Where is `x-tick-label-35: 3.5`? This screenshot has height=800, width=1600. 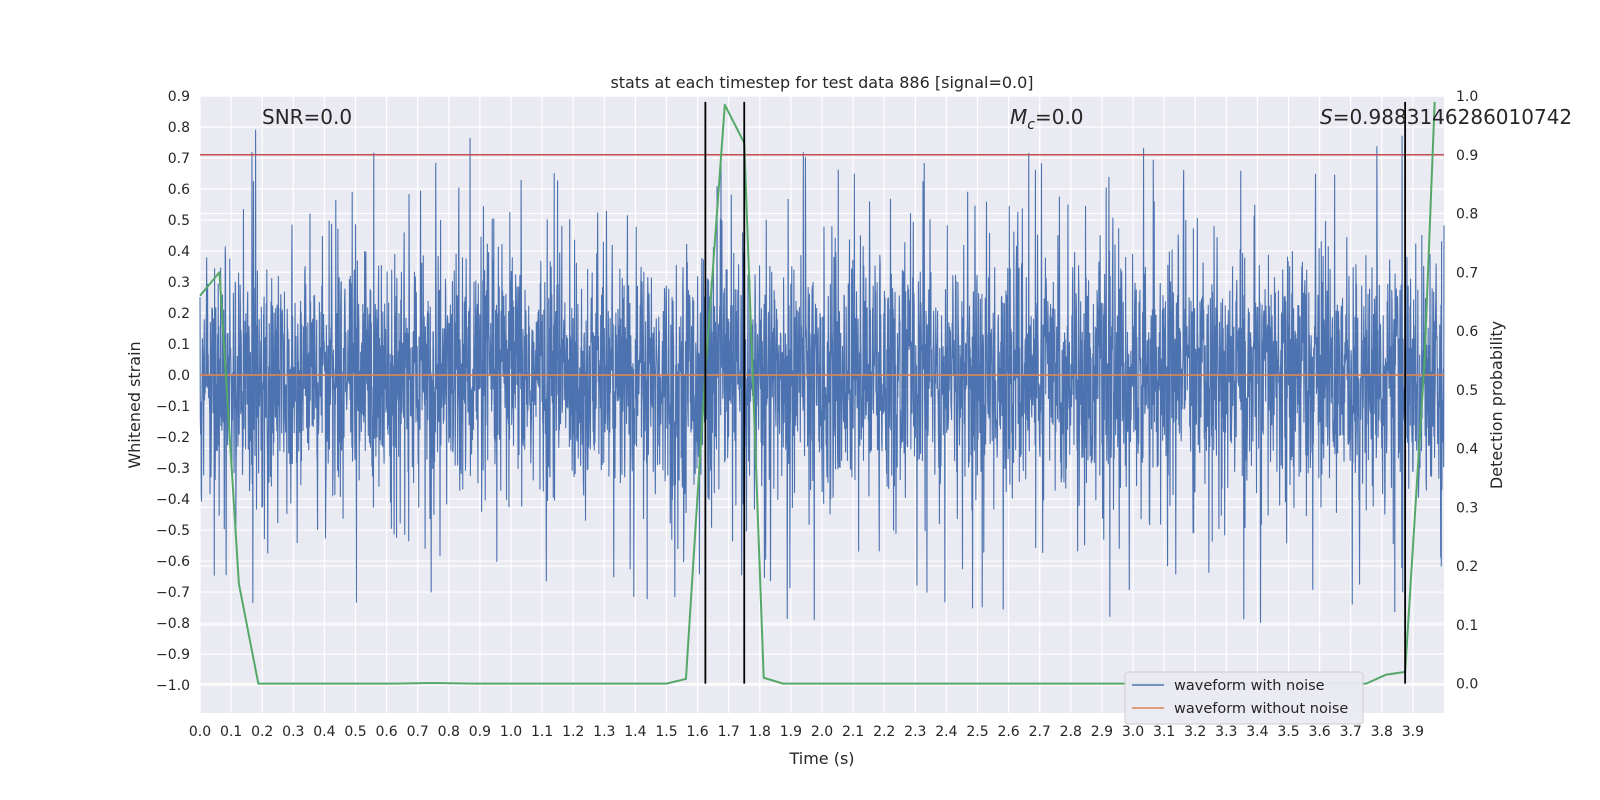 x-tick-label-35: 3.5 is located at coordinates (1288, 732).